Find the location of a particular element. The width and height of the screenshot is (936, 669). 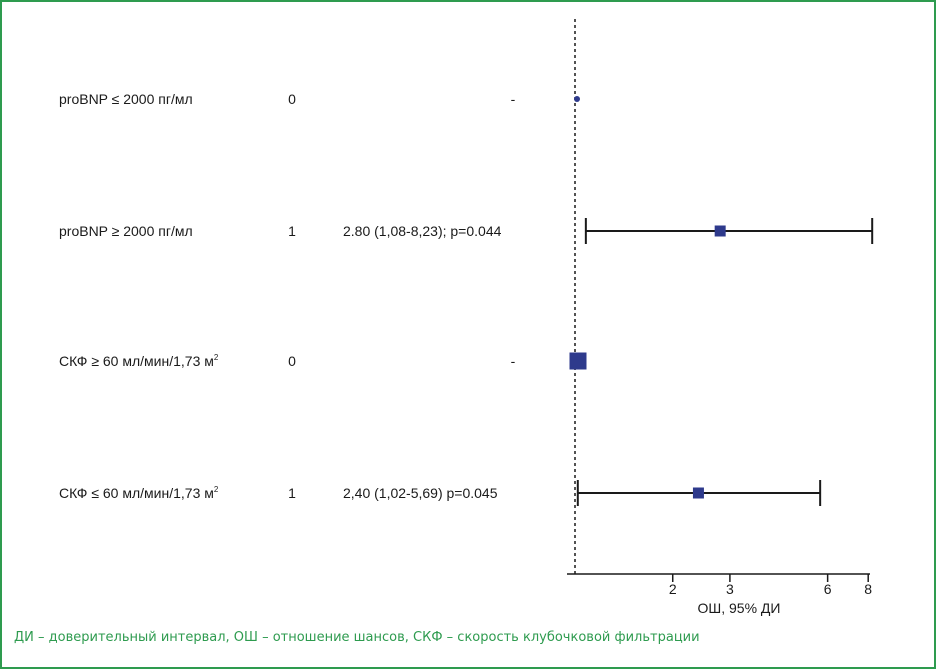

row-or-text-2: - is located at coordinates (513, 361).